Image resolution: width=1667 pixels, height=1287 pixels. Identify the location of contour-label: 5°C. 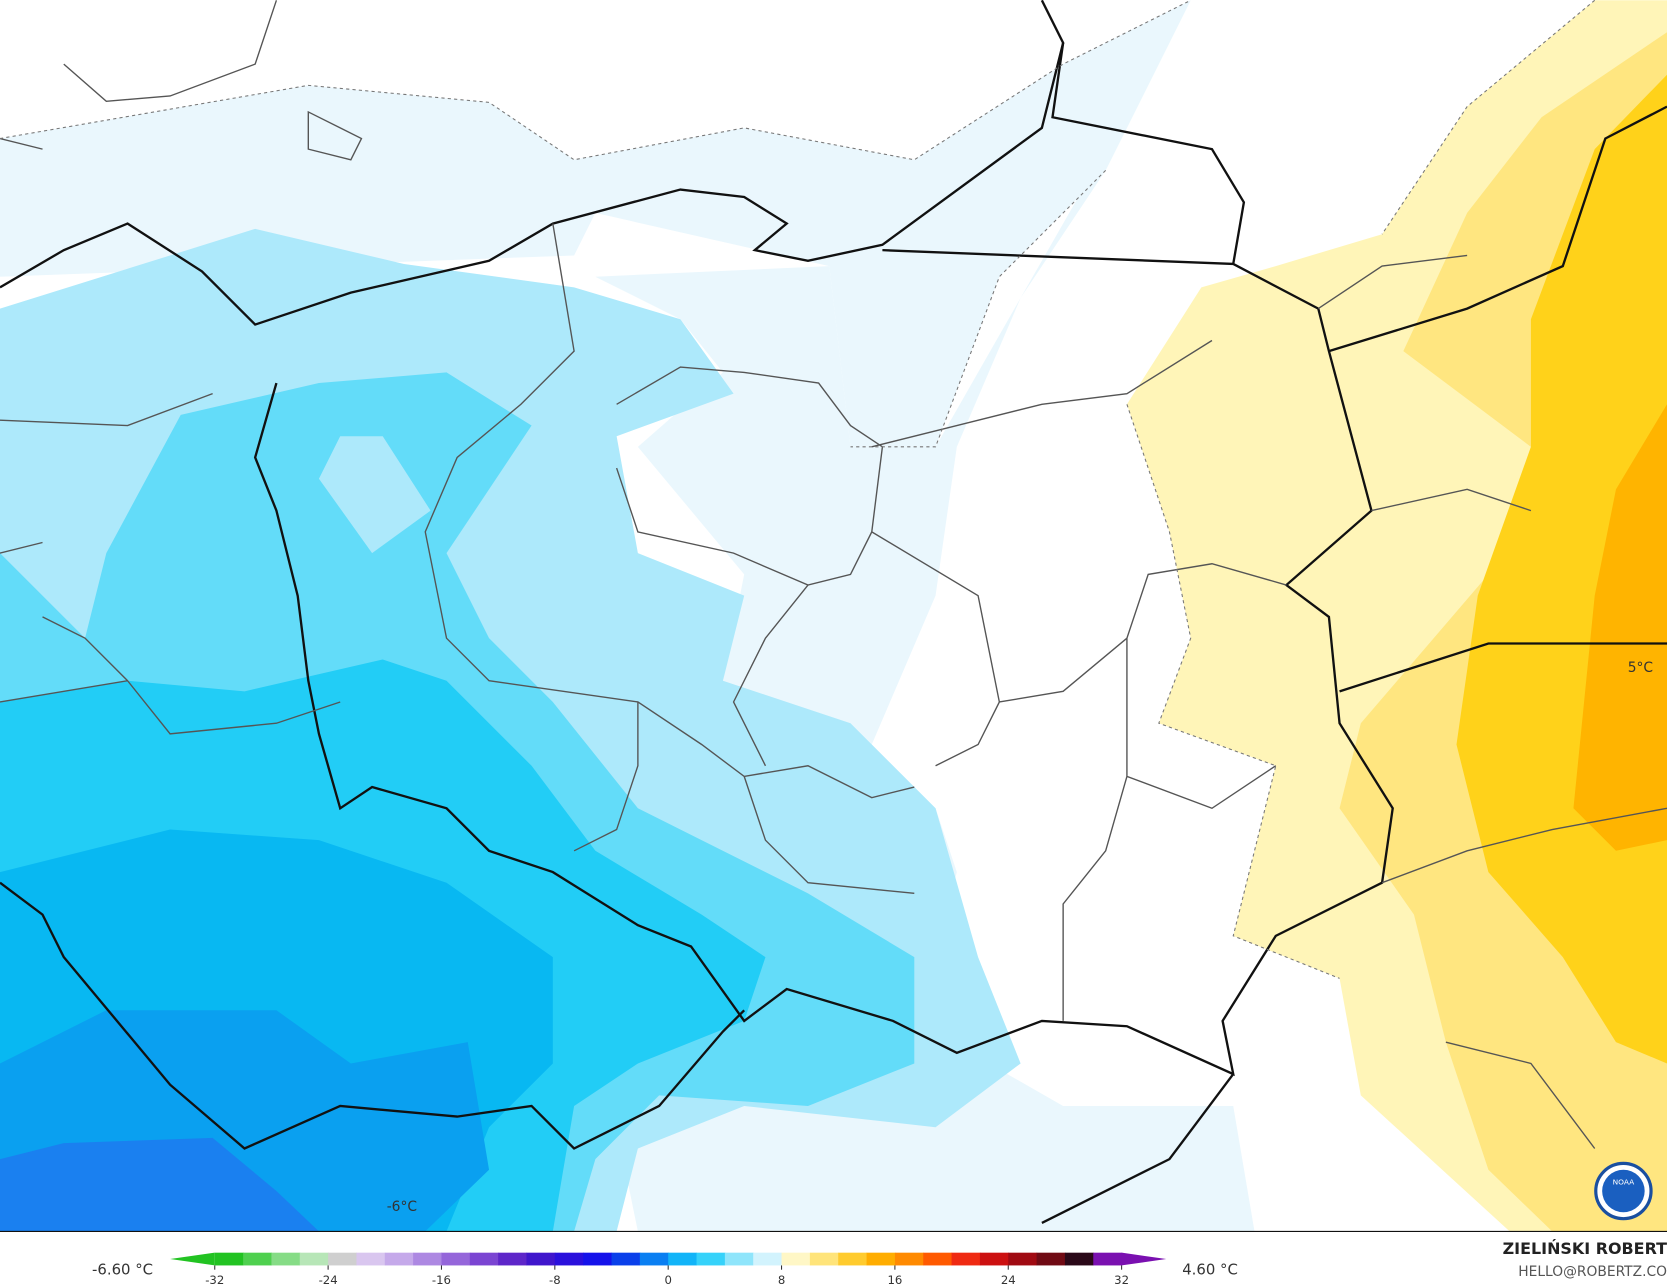
(1640, 668).